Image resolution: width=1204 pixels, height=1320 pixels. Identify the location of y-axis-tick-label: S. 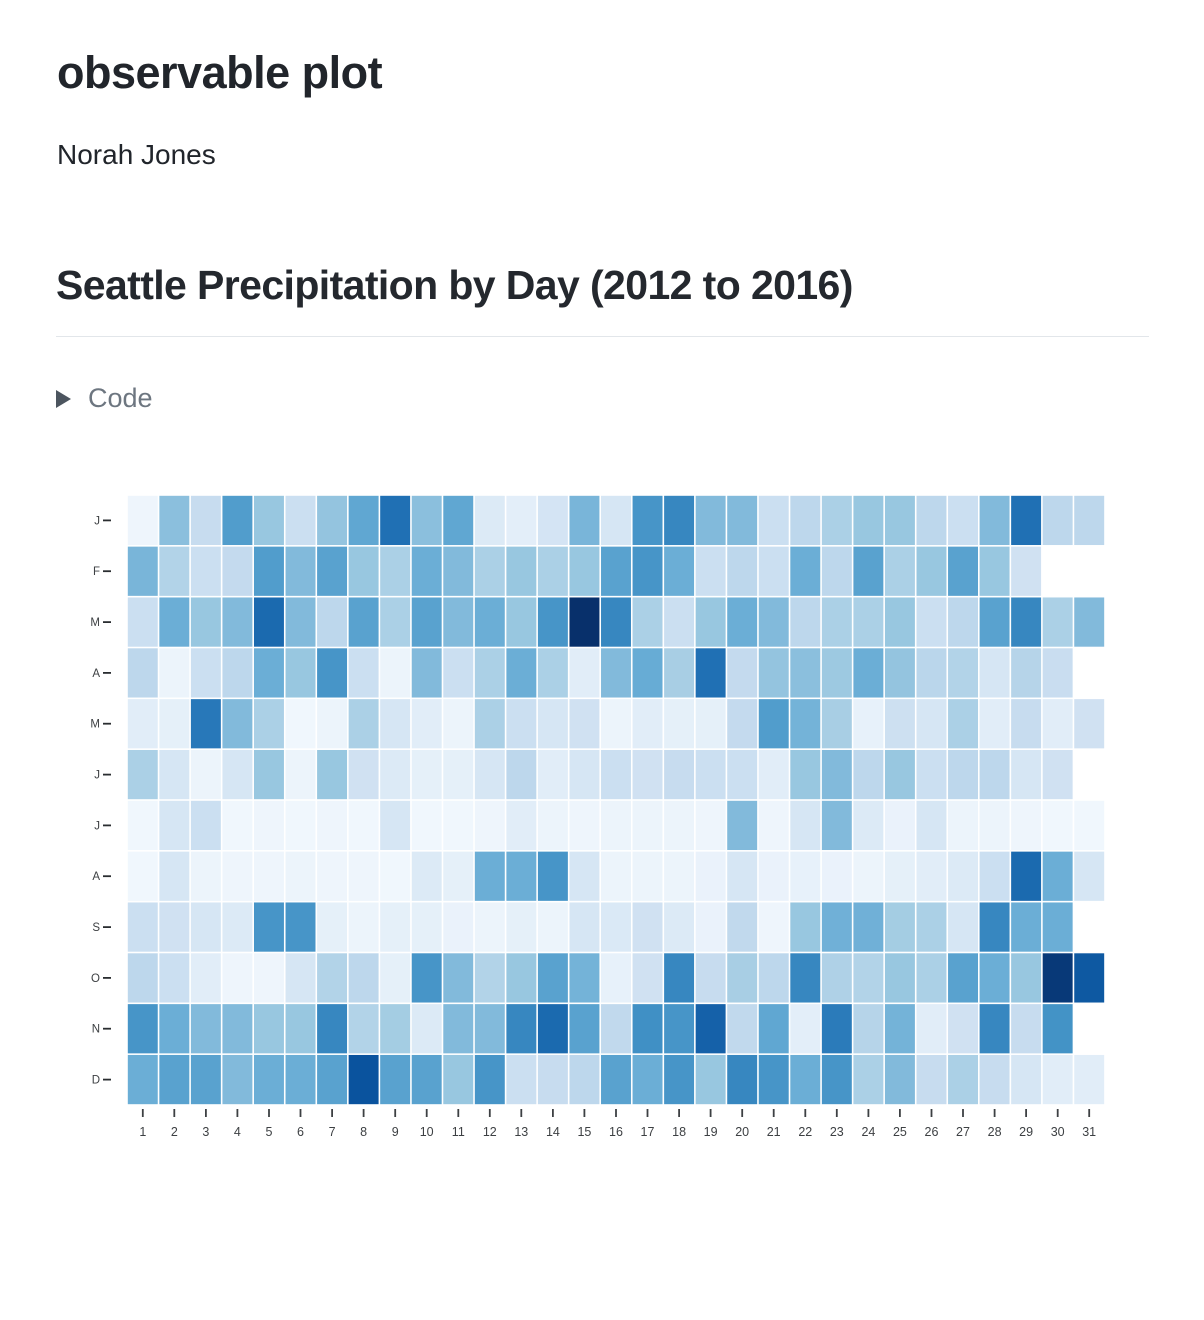
(96, 928).